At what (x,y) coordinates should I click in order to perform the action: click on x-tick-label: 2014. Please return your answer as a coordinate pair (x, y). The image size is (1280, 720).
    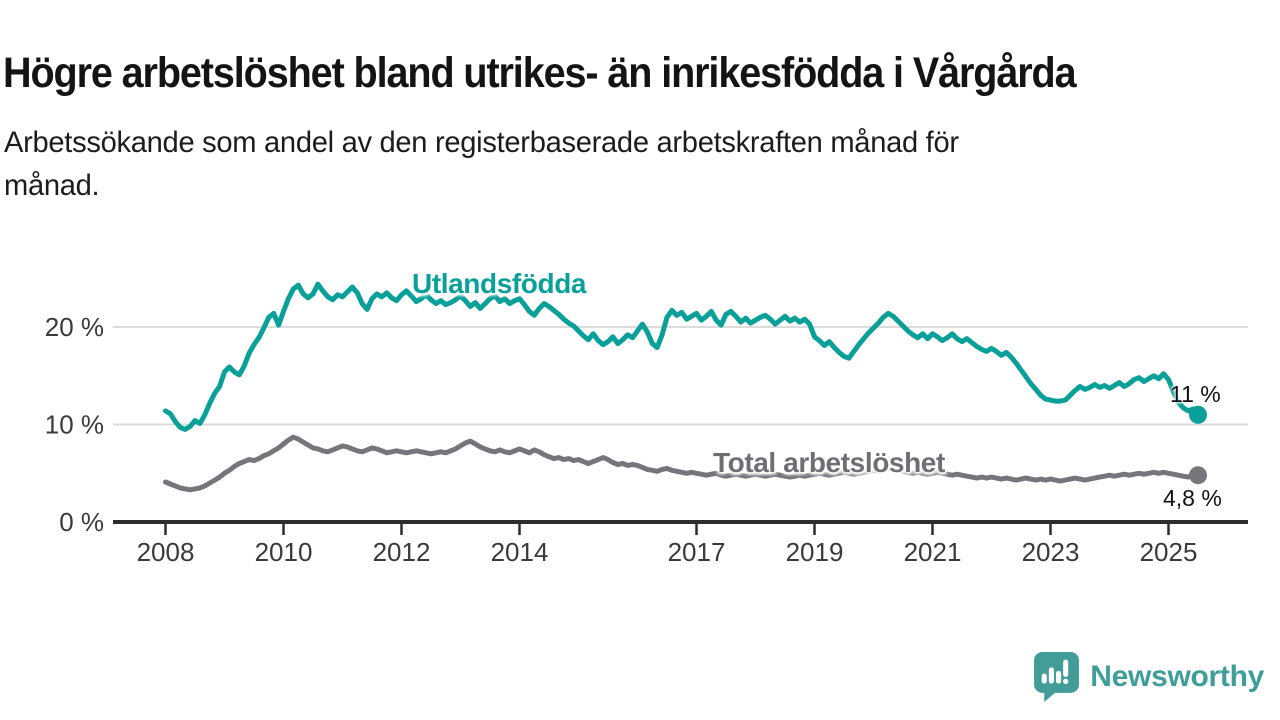
    Looking at the image, I should click on (520, 552).